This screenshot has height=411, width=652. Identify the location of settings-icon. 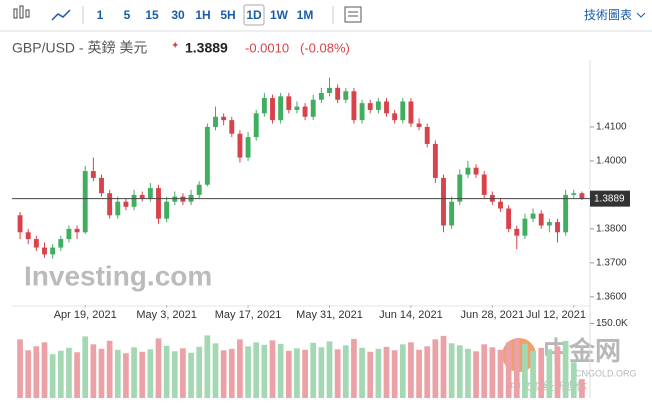
(353, 14).